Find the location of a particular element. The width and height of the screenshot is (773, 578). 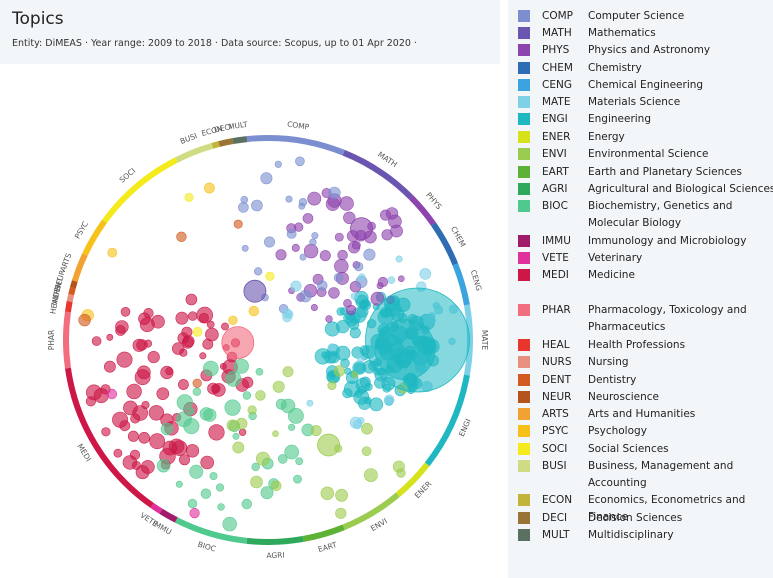

topic-bubble-large-phar is located at coordinates (238, 343).